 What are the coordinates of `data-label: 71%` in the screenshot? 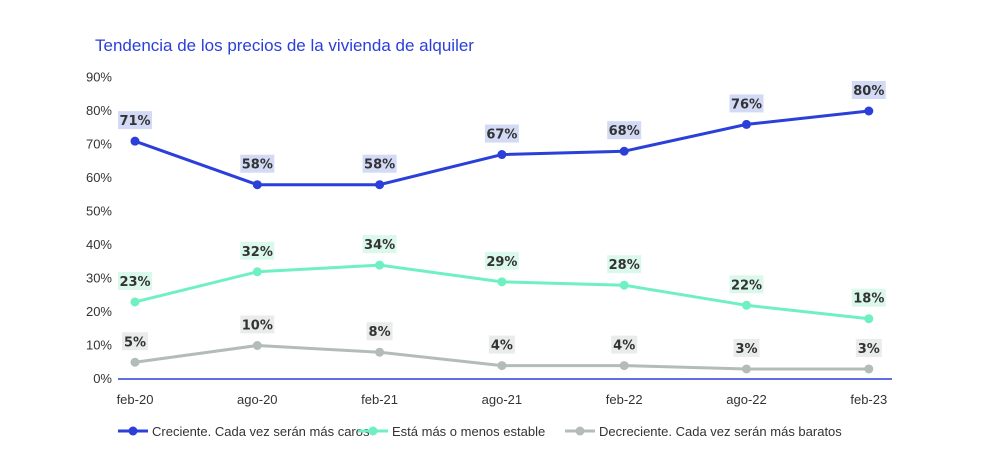 It's located at (134, 121).